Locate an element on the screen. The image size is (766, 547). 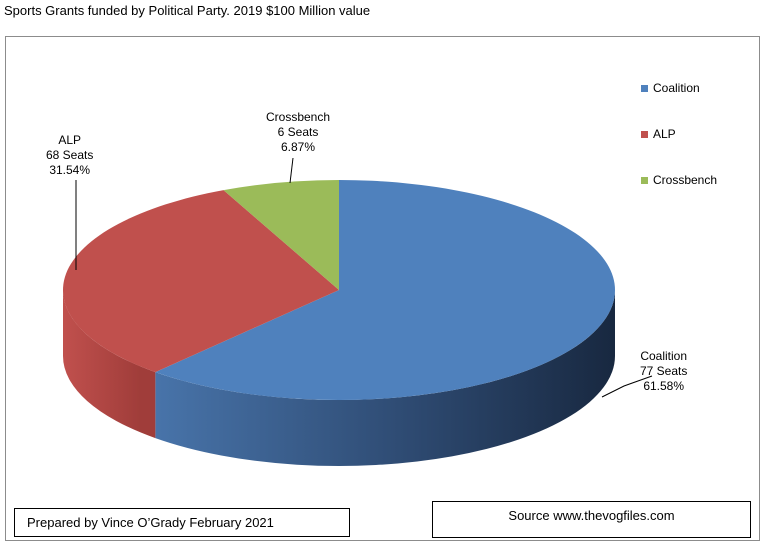
legend: Coalition ALP Crossbench is located at coordinates (679, 148).